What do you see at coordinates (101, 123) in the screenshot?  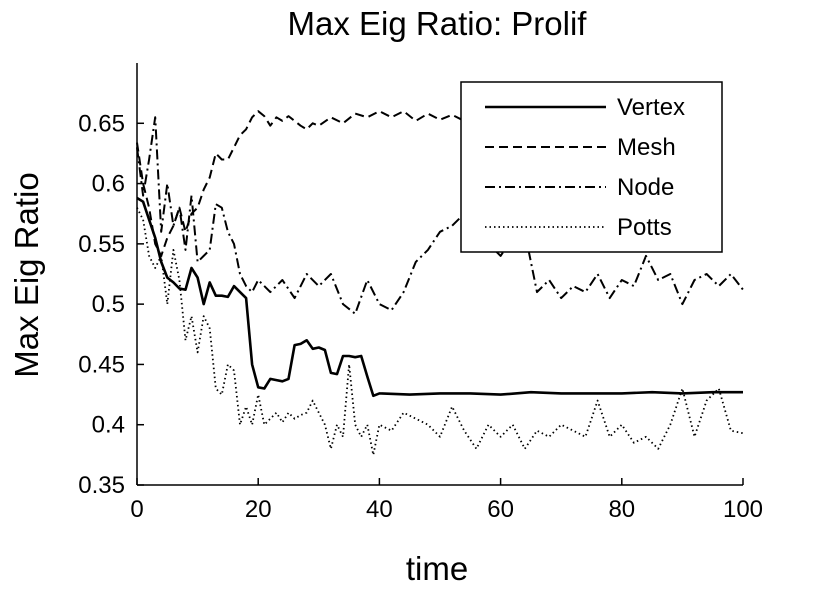 I see `y-tick-label: 0.65` at bounding box center [101, 123].